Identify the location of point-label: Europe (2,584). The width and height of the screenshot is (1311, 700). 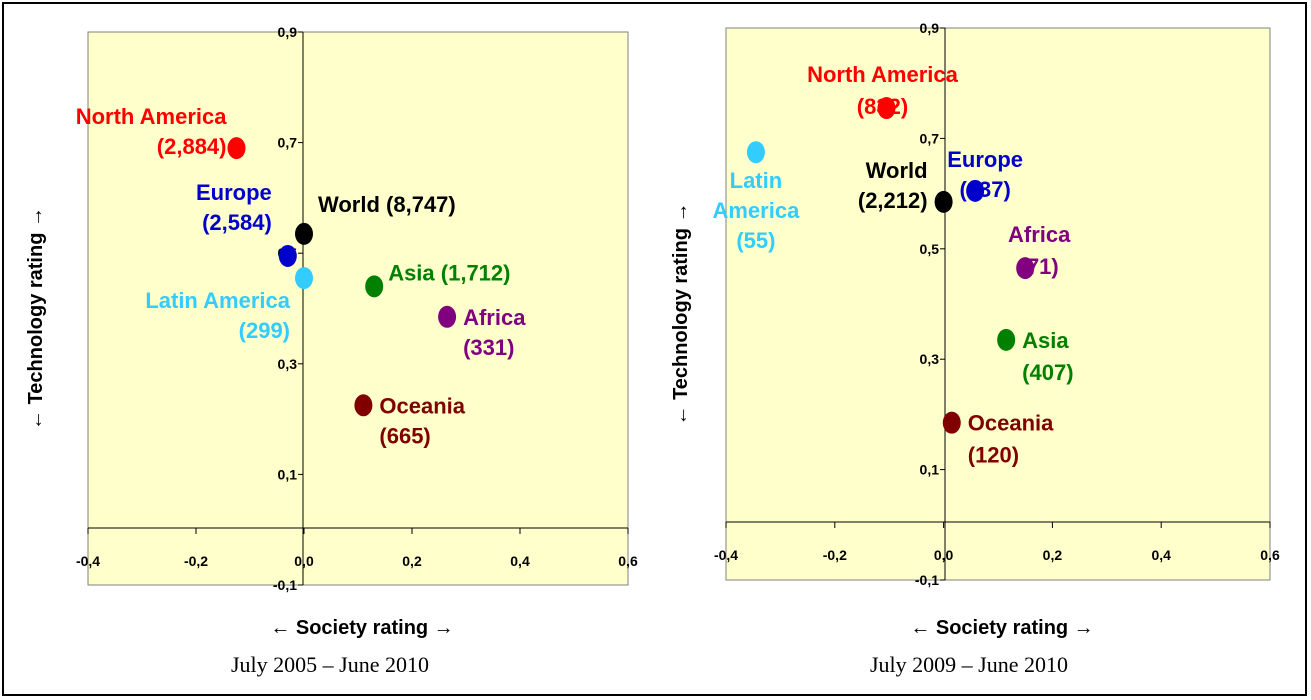
(234, 207).